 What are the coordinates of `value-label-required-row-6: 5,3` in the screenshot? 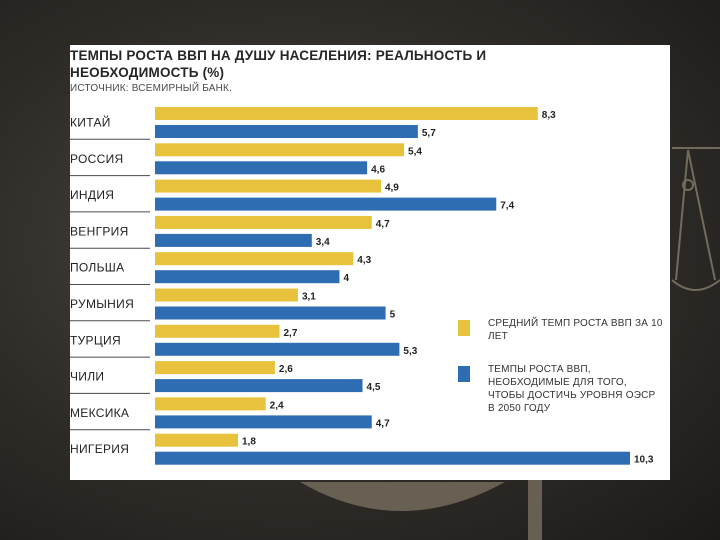 It's located at (410, 351).